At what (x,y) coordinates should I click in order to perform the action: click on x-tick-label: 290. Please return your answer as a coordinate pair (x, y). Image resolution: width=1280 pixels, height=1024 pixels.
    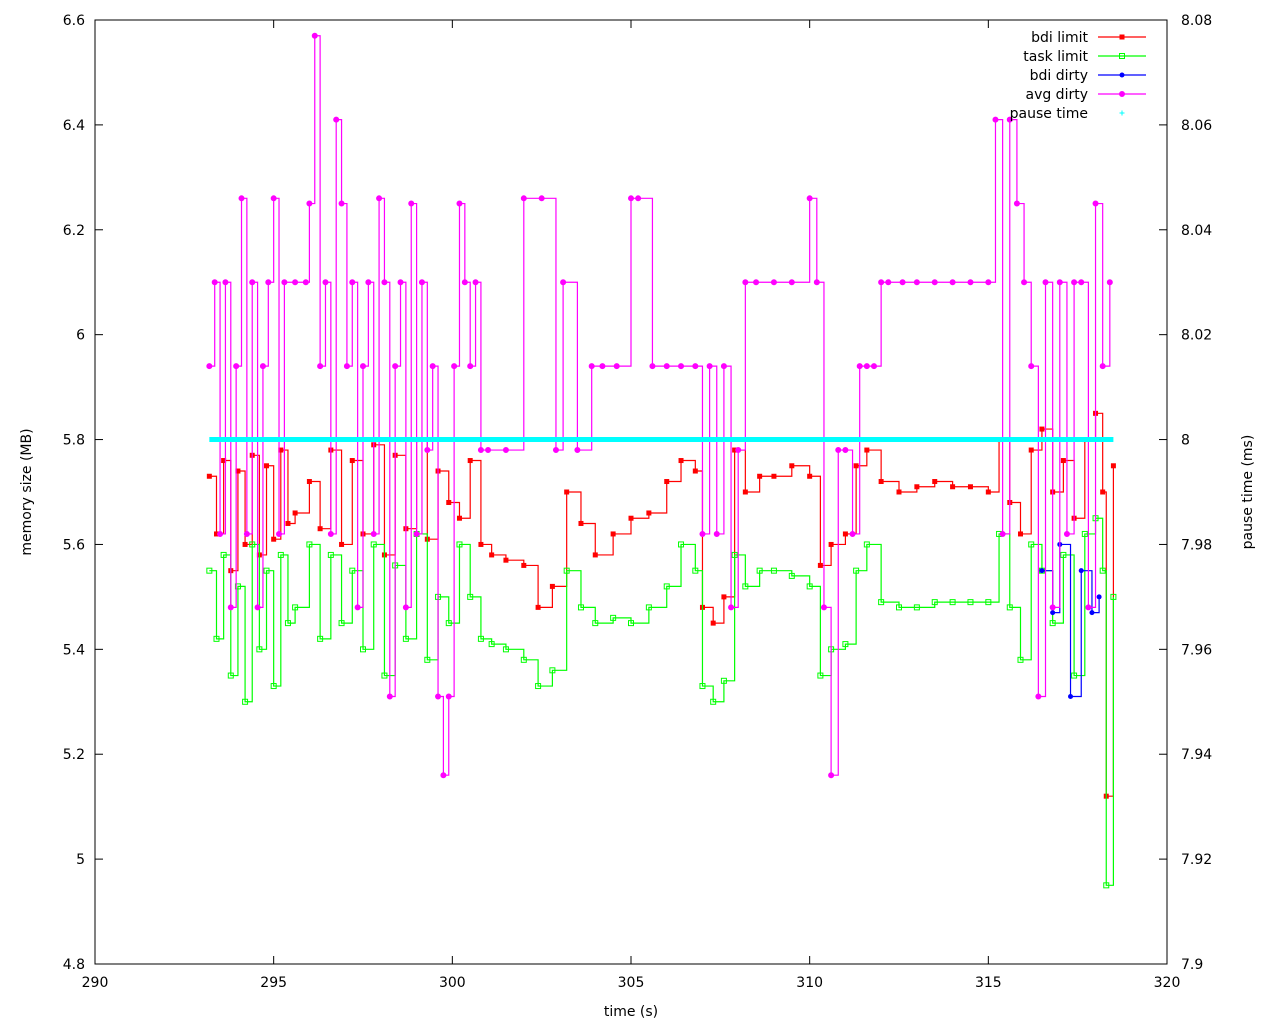
    Looking at the image, I should click on (95, 983).